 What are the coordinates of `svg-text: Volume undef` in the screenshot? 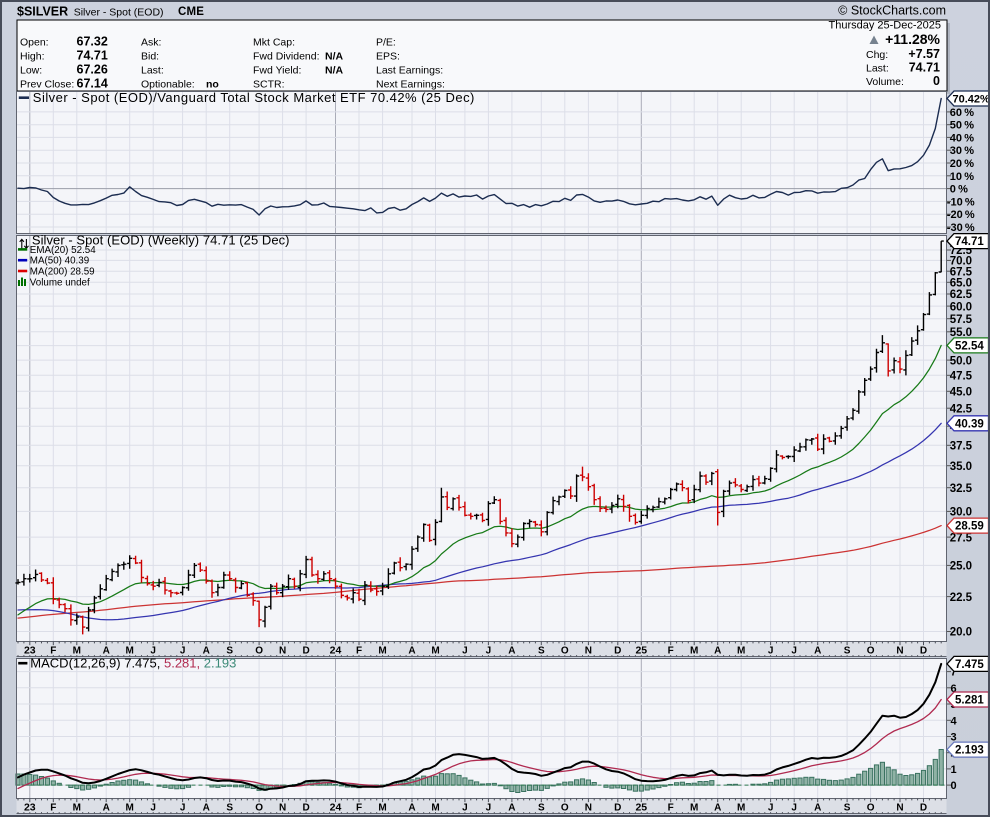 It's located at (60, 282).